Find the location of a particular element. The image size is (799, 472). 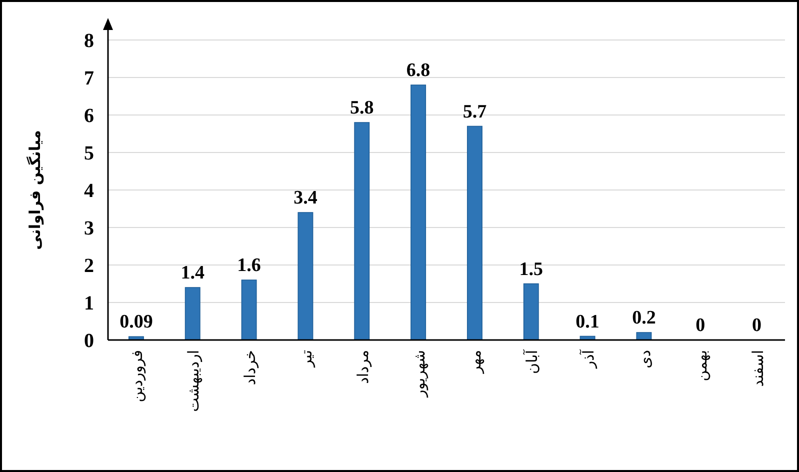

x-tick-label: اردیبهشت is located at coordinates (193, 381).